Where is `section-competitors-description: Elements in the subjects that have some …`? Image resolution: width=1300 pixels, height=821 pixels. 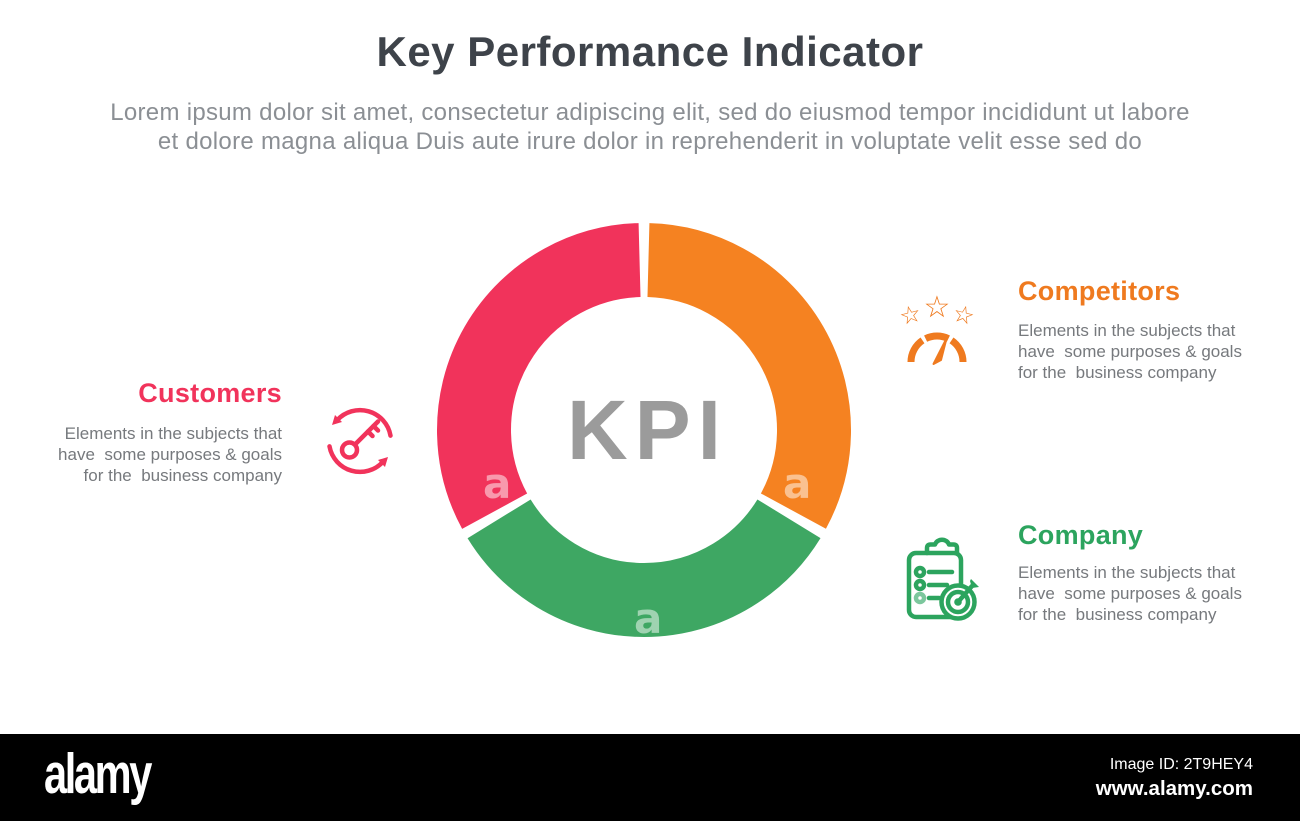 section-competitors-description: Elements in the subjects that have some … is located at coordinates (1130, 351).